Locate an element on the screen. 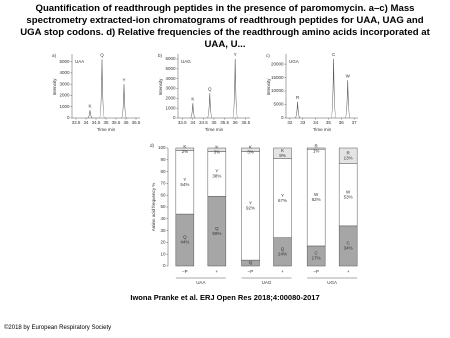  segment-label: 38% is located at coordinates (216, 176).